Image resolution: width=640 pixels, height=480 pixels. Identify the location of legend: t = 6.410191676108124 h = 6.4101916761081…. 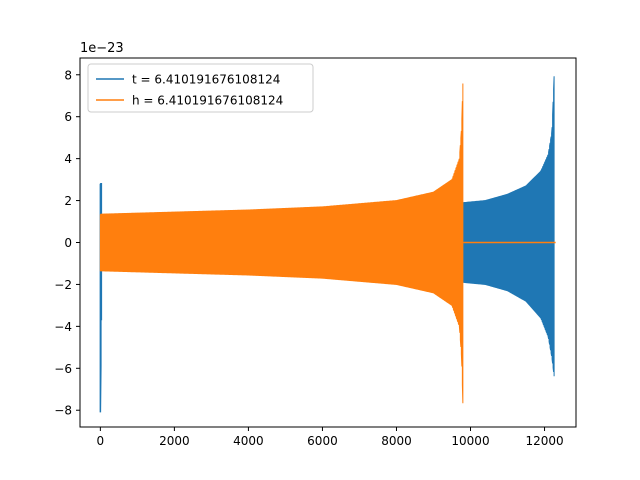
(200, 88).